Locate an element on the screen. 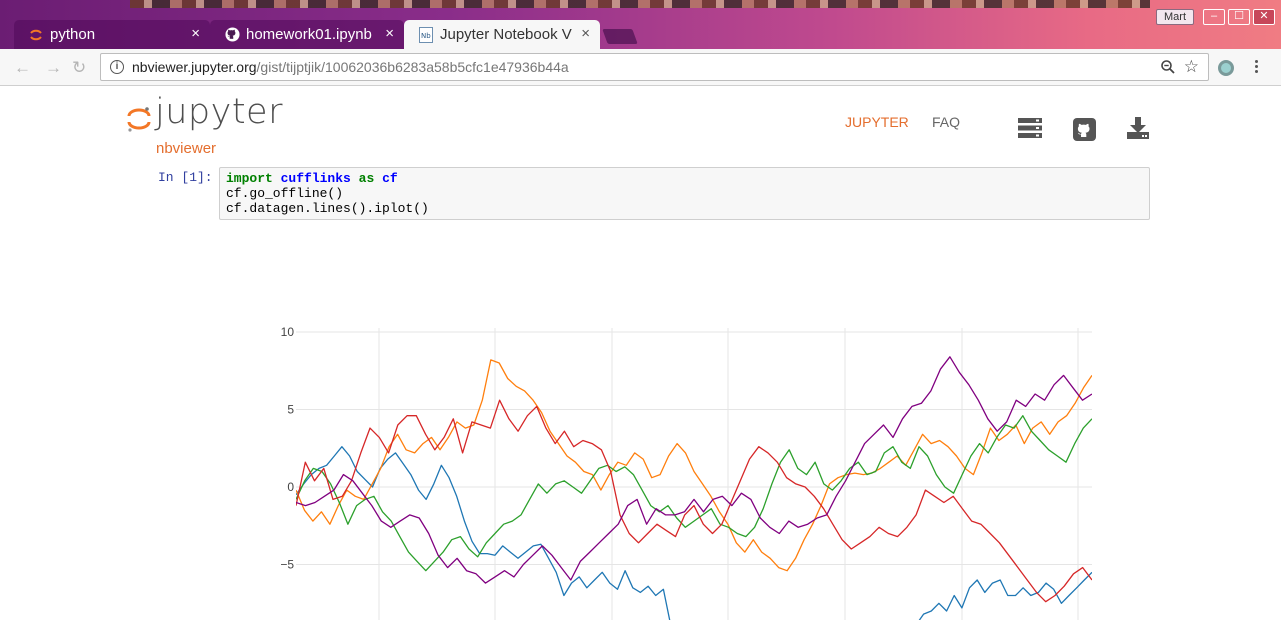  tab-title: python is located at coordinates (73, 34).